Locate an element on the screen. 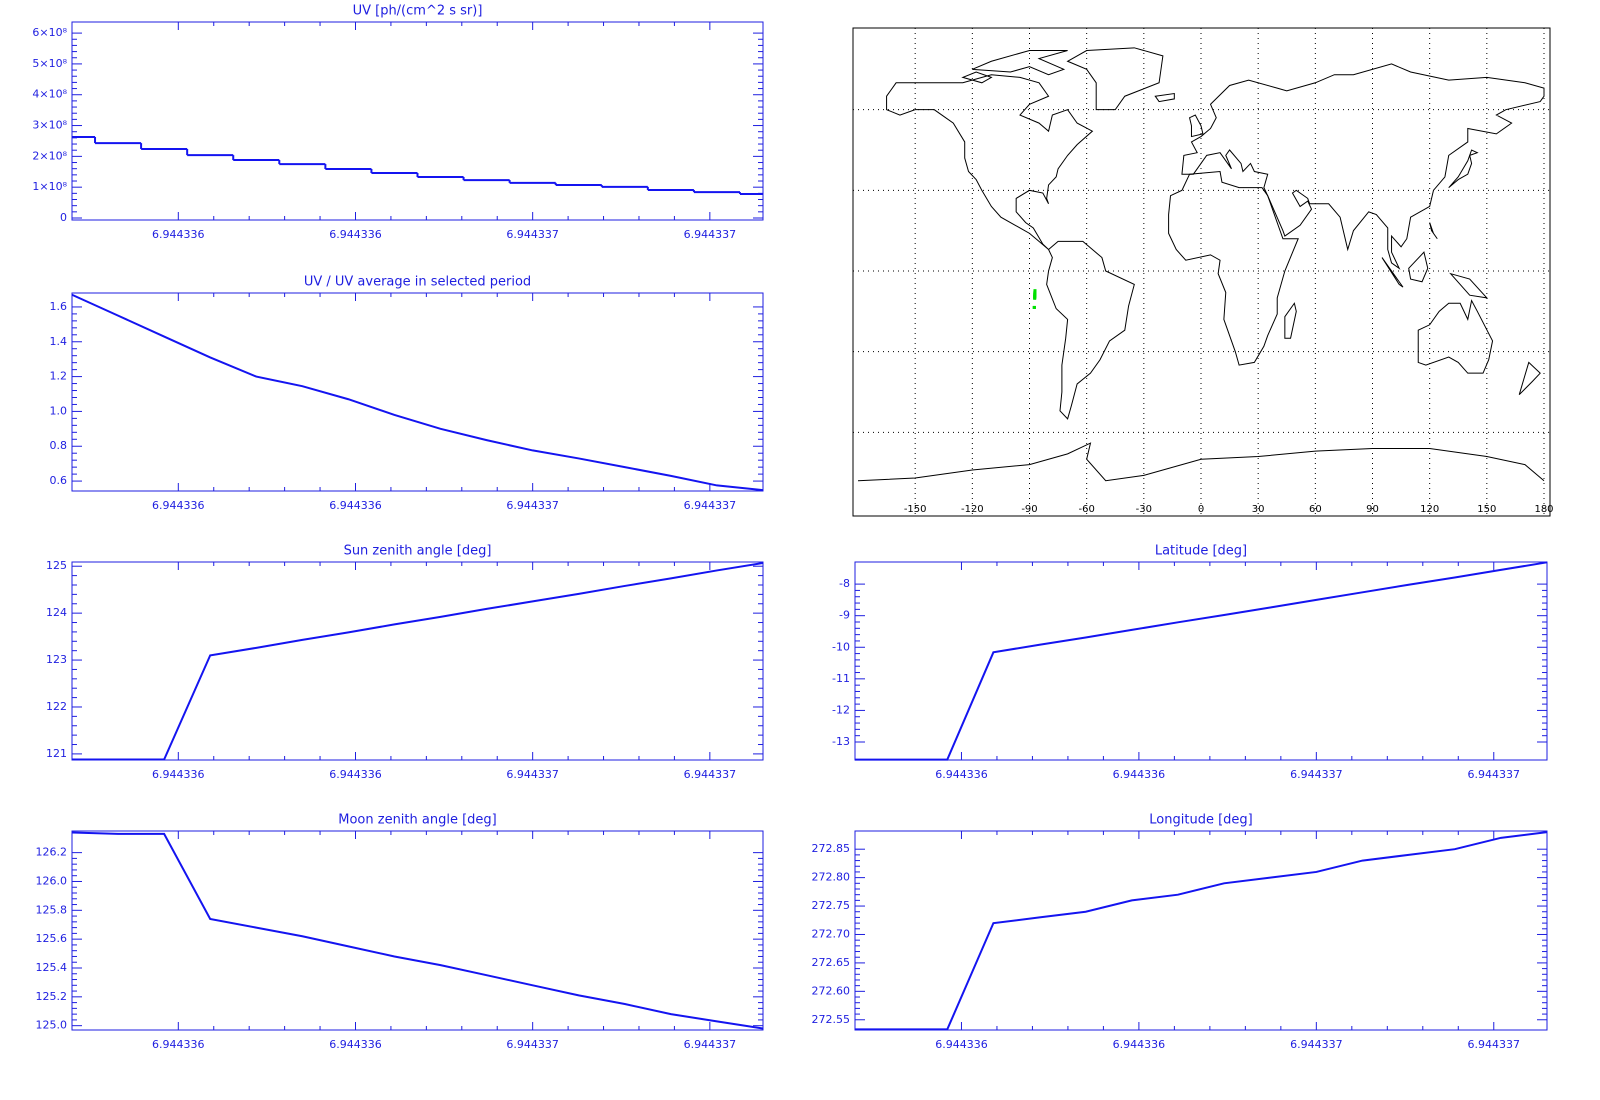 This screenshot has height=1100, width=1600. map-x-label: 60 is located at coordinates (1315, 509).